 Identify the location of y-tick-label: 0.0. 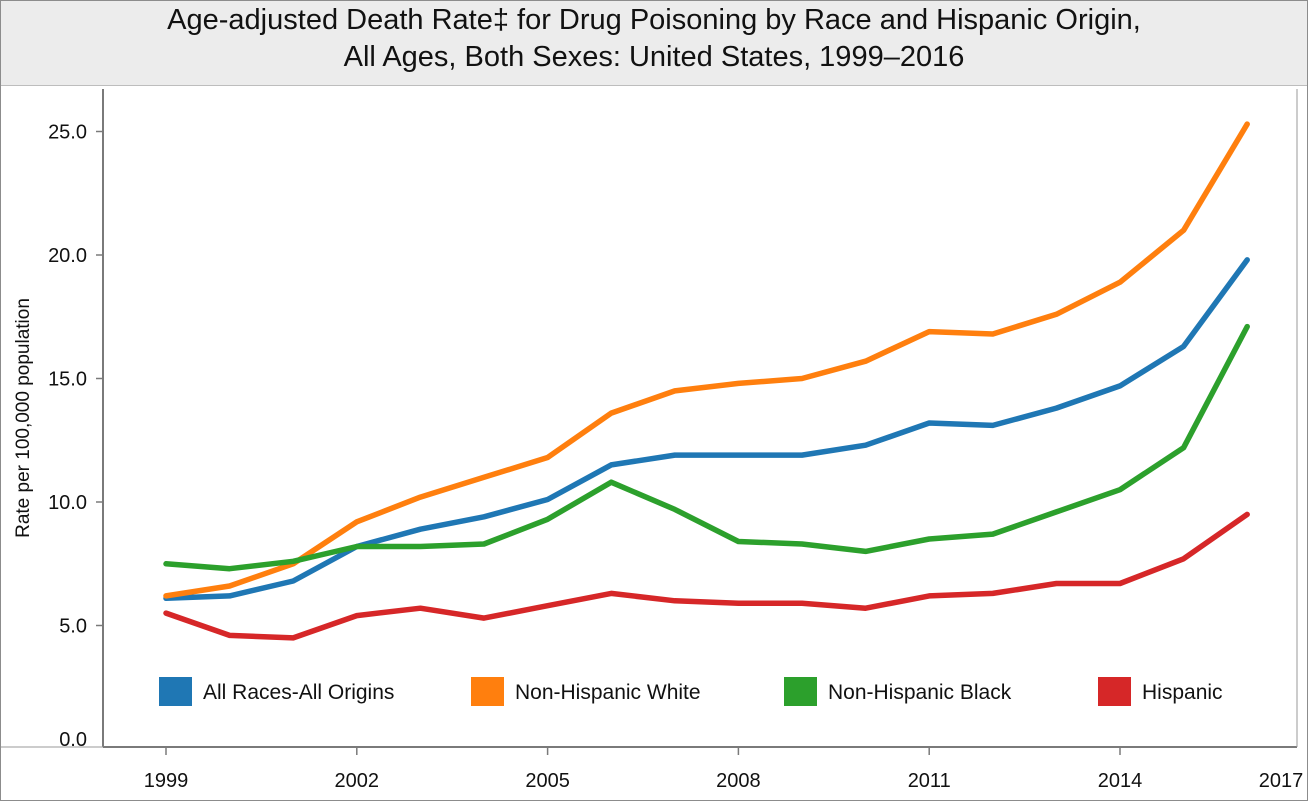
(73, 740).